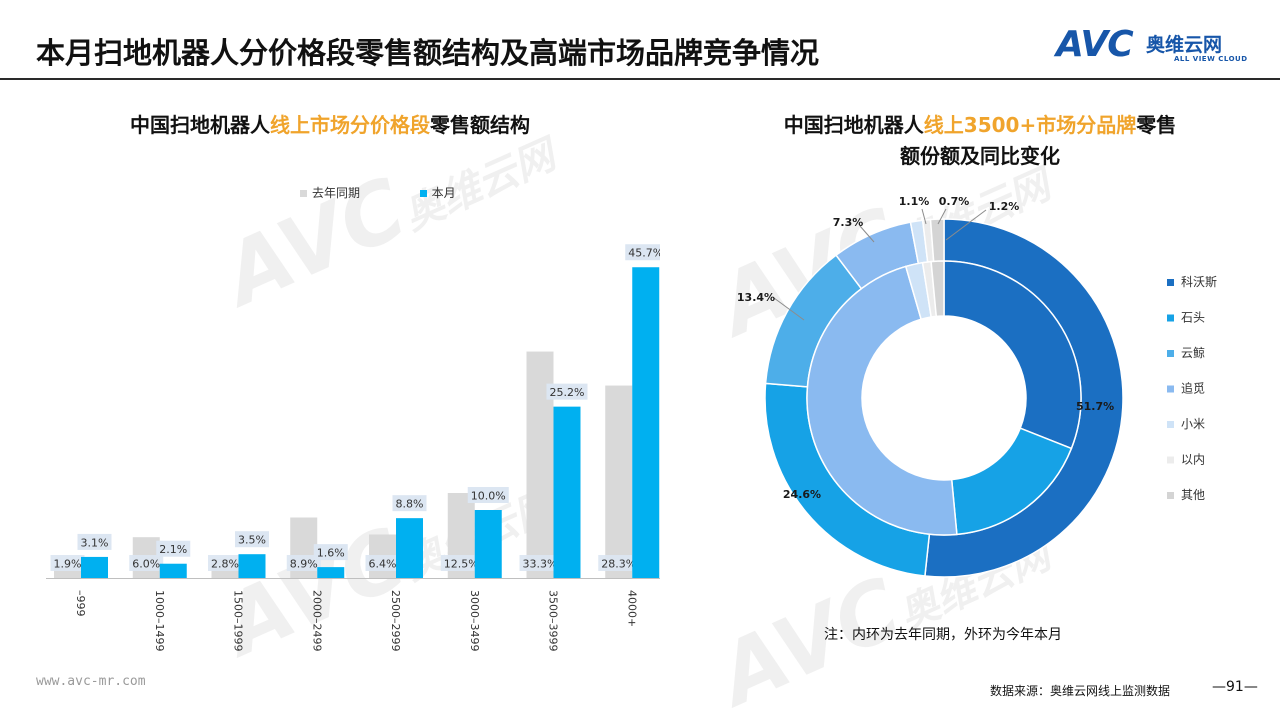 Image resolution: width=1280 pixels, height=724 pixels. I want to click on data-label: 6.0%, so click(146, 563).